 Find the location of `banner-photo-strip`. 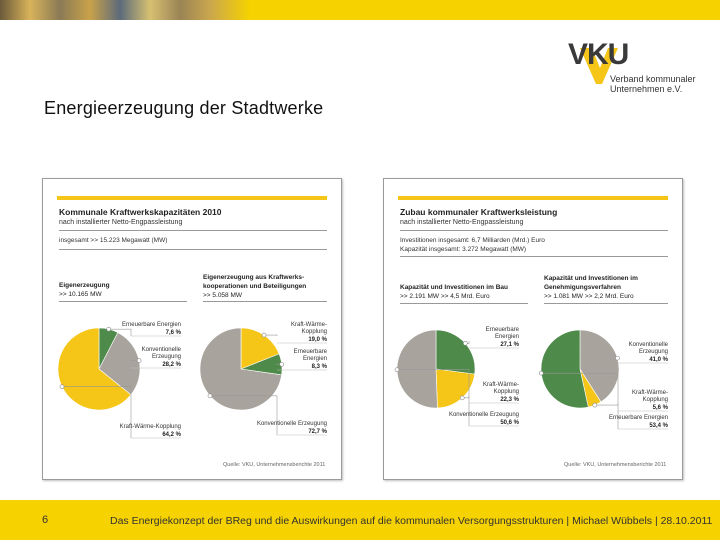

banner-photo-strip is located at coordinates (125, 10).